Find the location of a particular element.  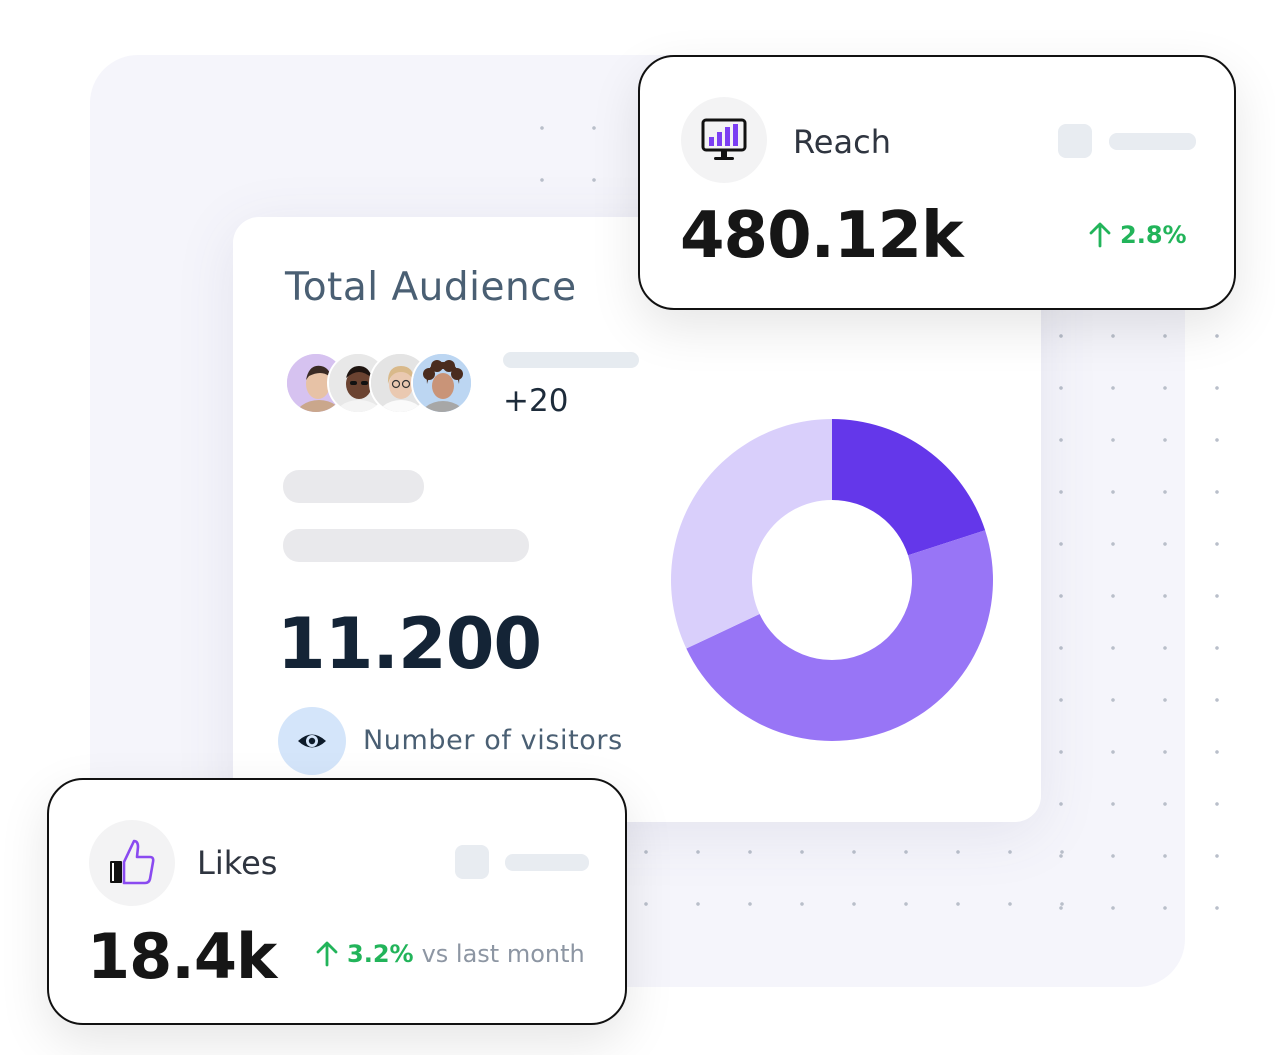

likes-change: 3.2% vs last month is located at coordinates (450, 954).